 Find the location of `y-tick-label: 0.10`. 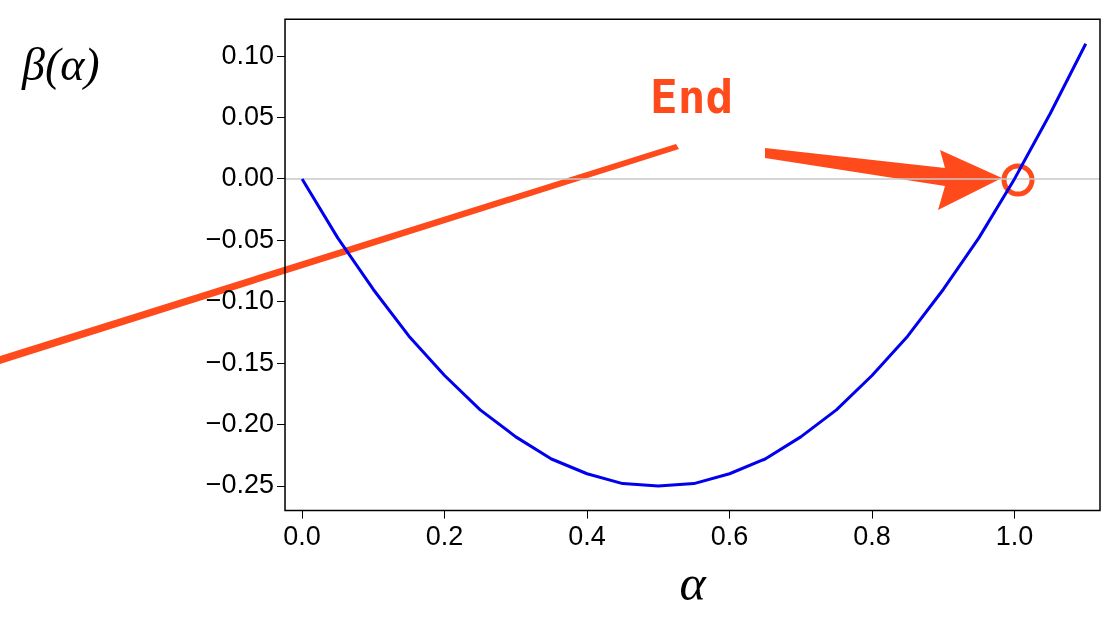

y-tick-label: 0.10 is located at coordinates (247, 54).